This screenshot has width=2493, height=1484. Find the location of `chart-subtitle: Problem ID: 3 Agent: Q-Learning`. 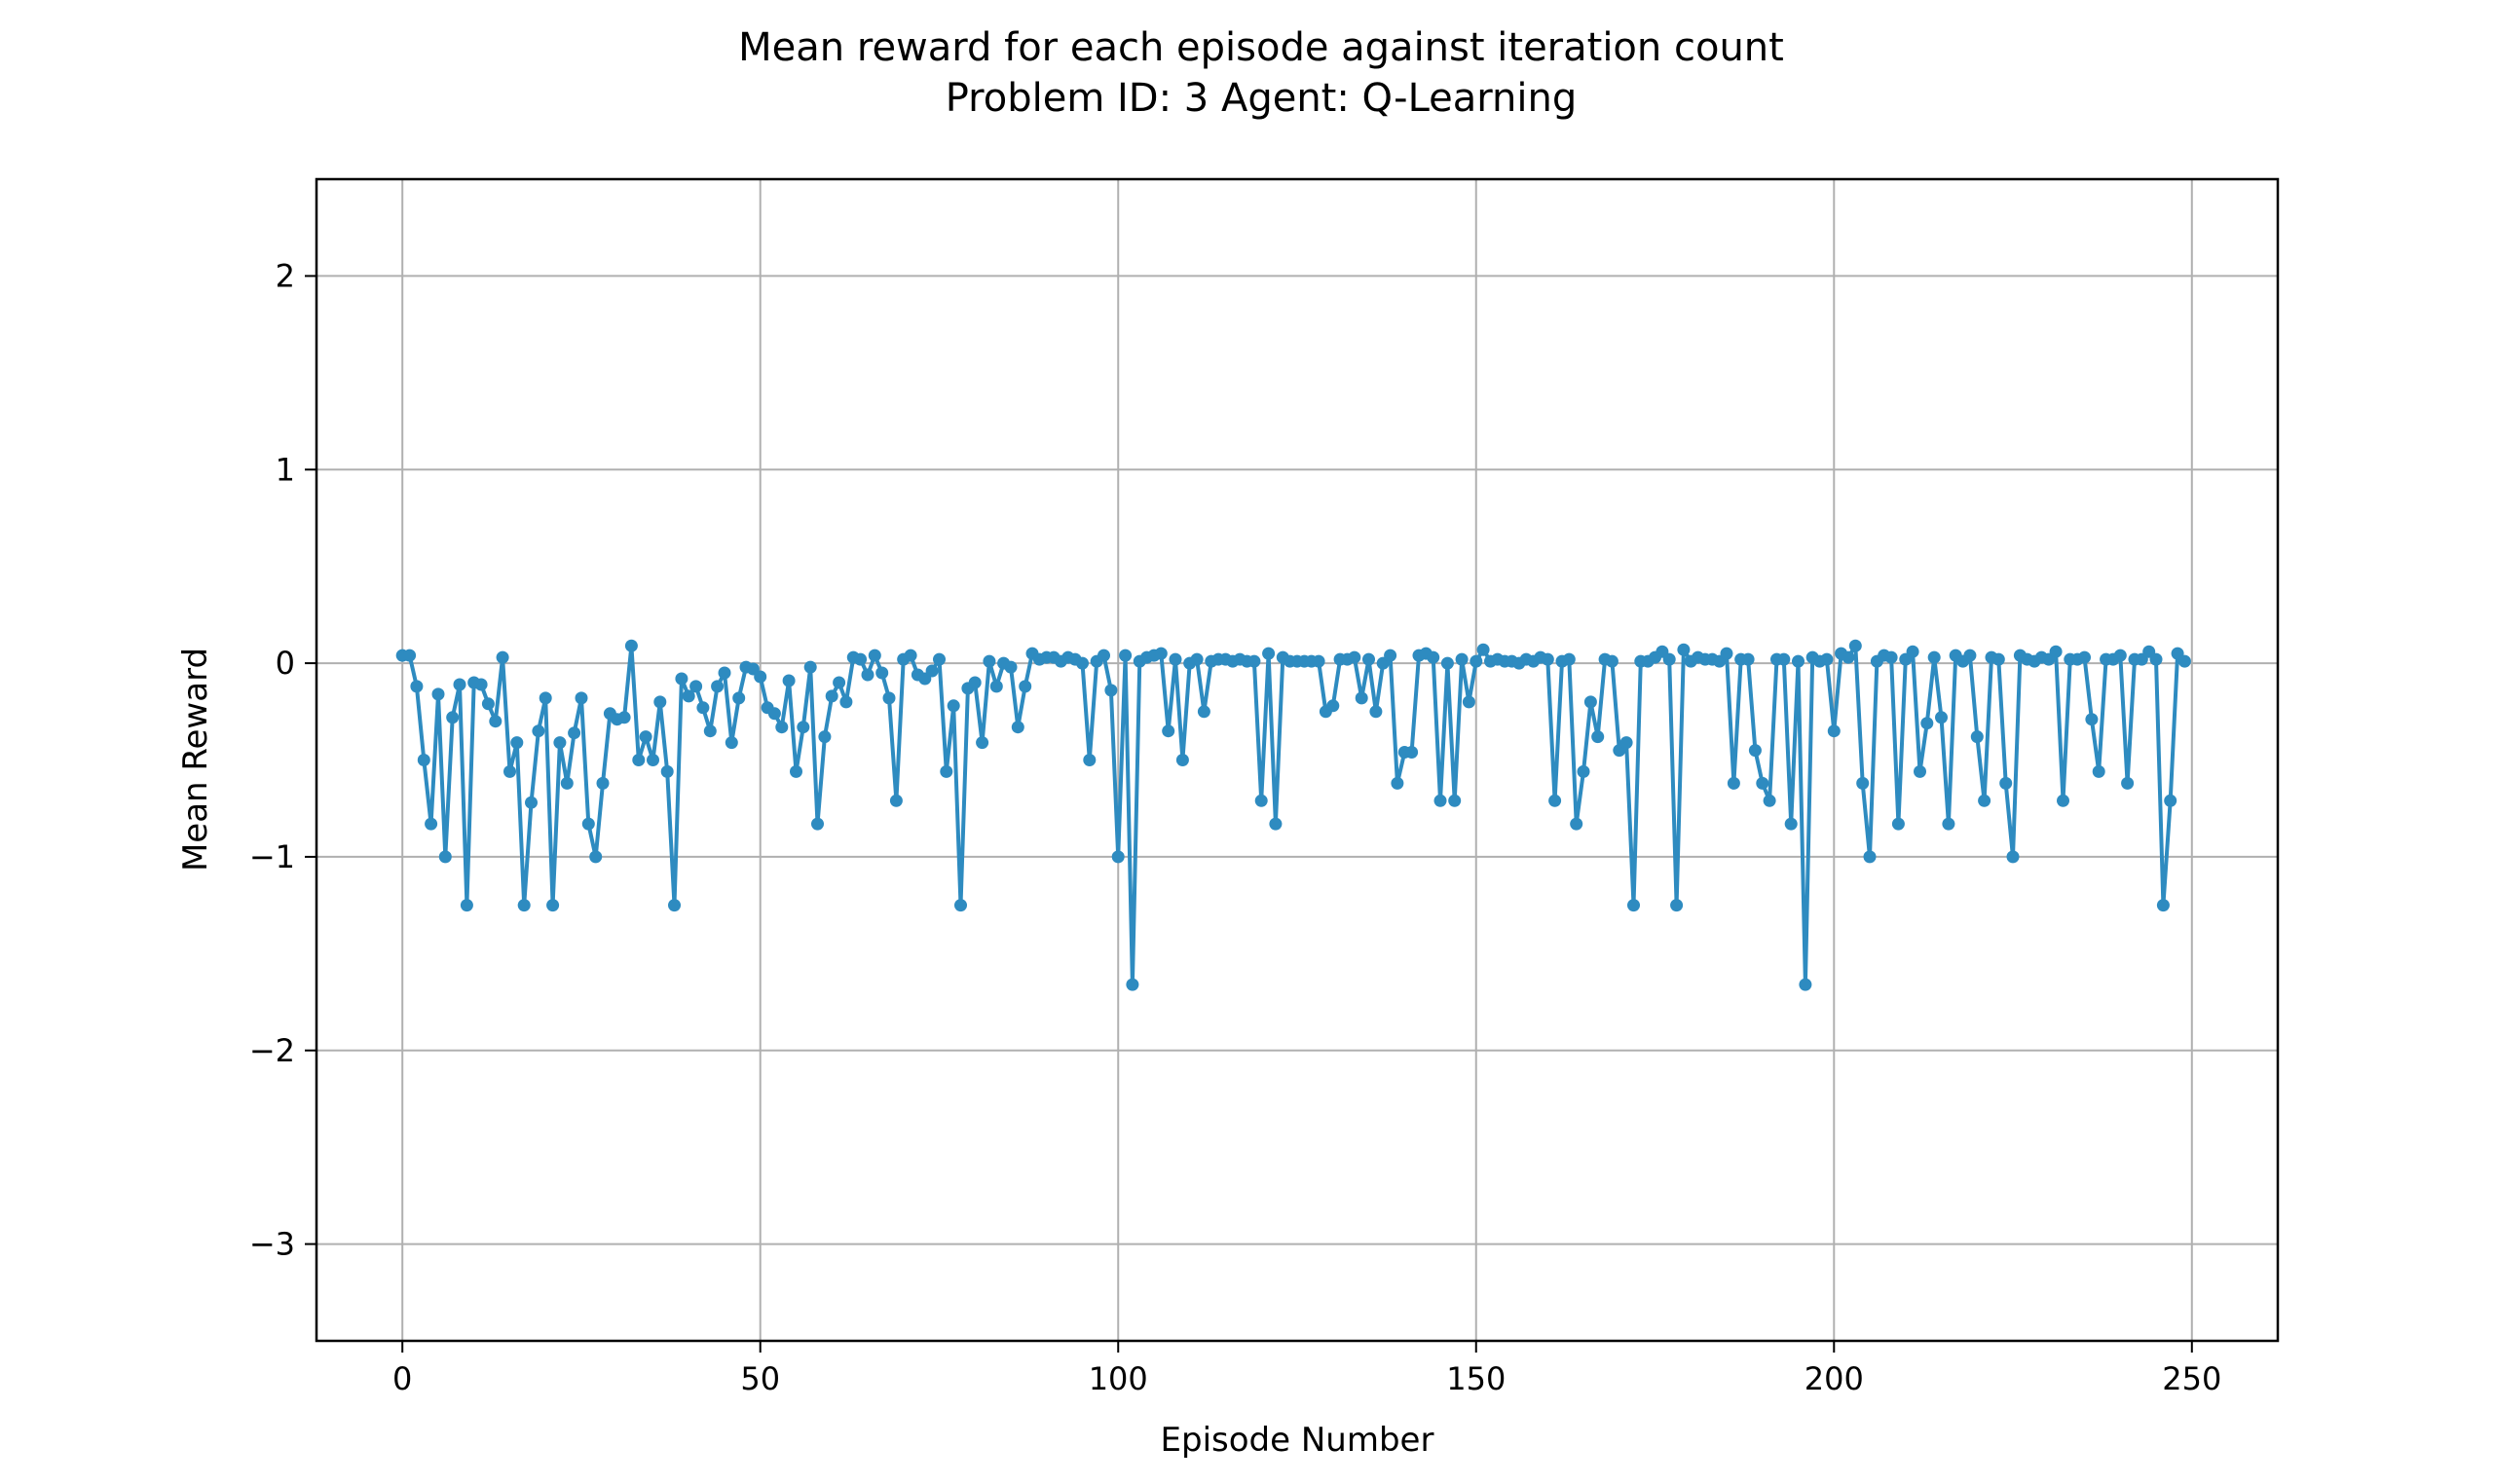

chart-subtitle: Problem ID: 3 Agent: Q-Learning is located at coordinates (1262, 98).